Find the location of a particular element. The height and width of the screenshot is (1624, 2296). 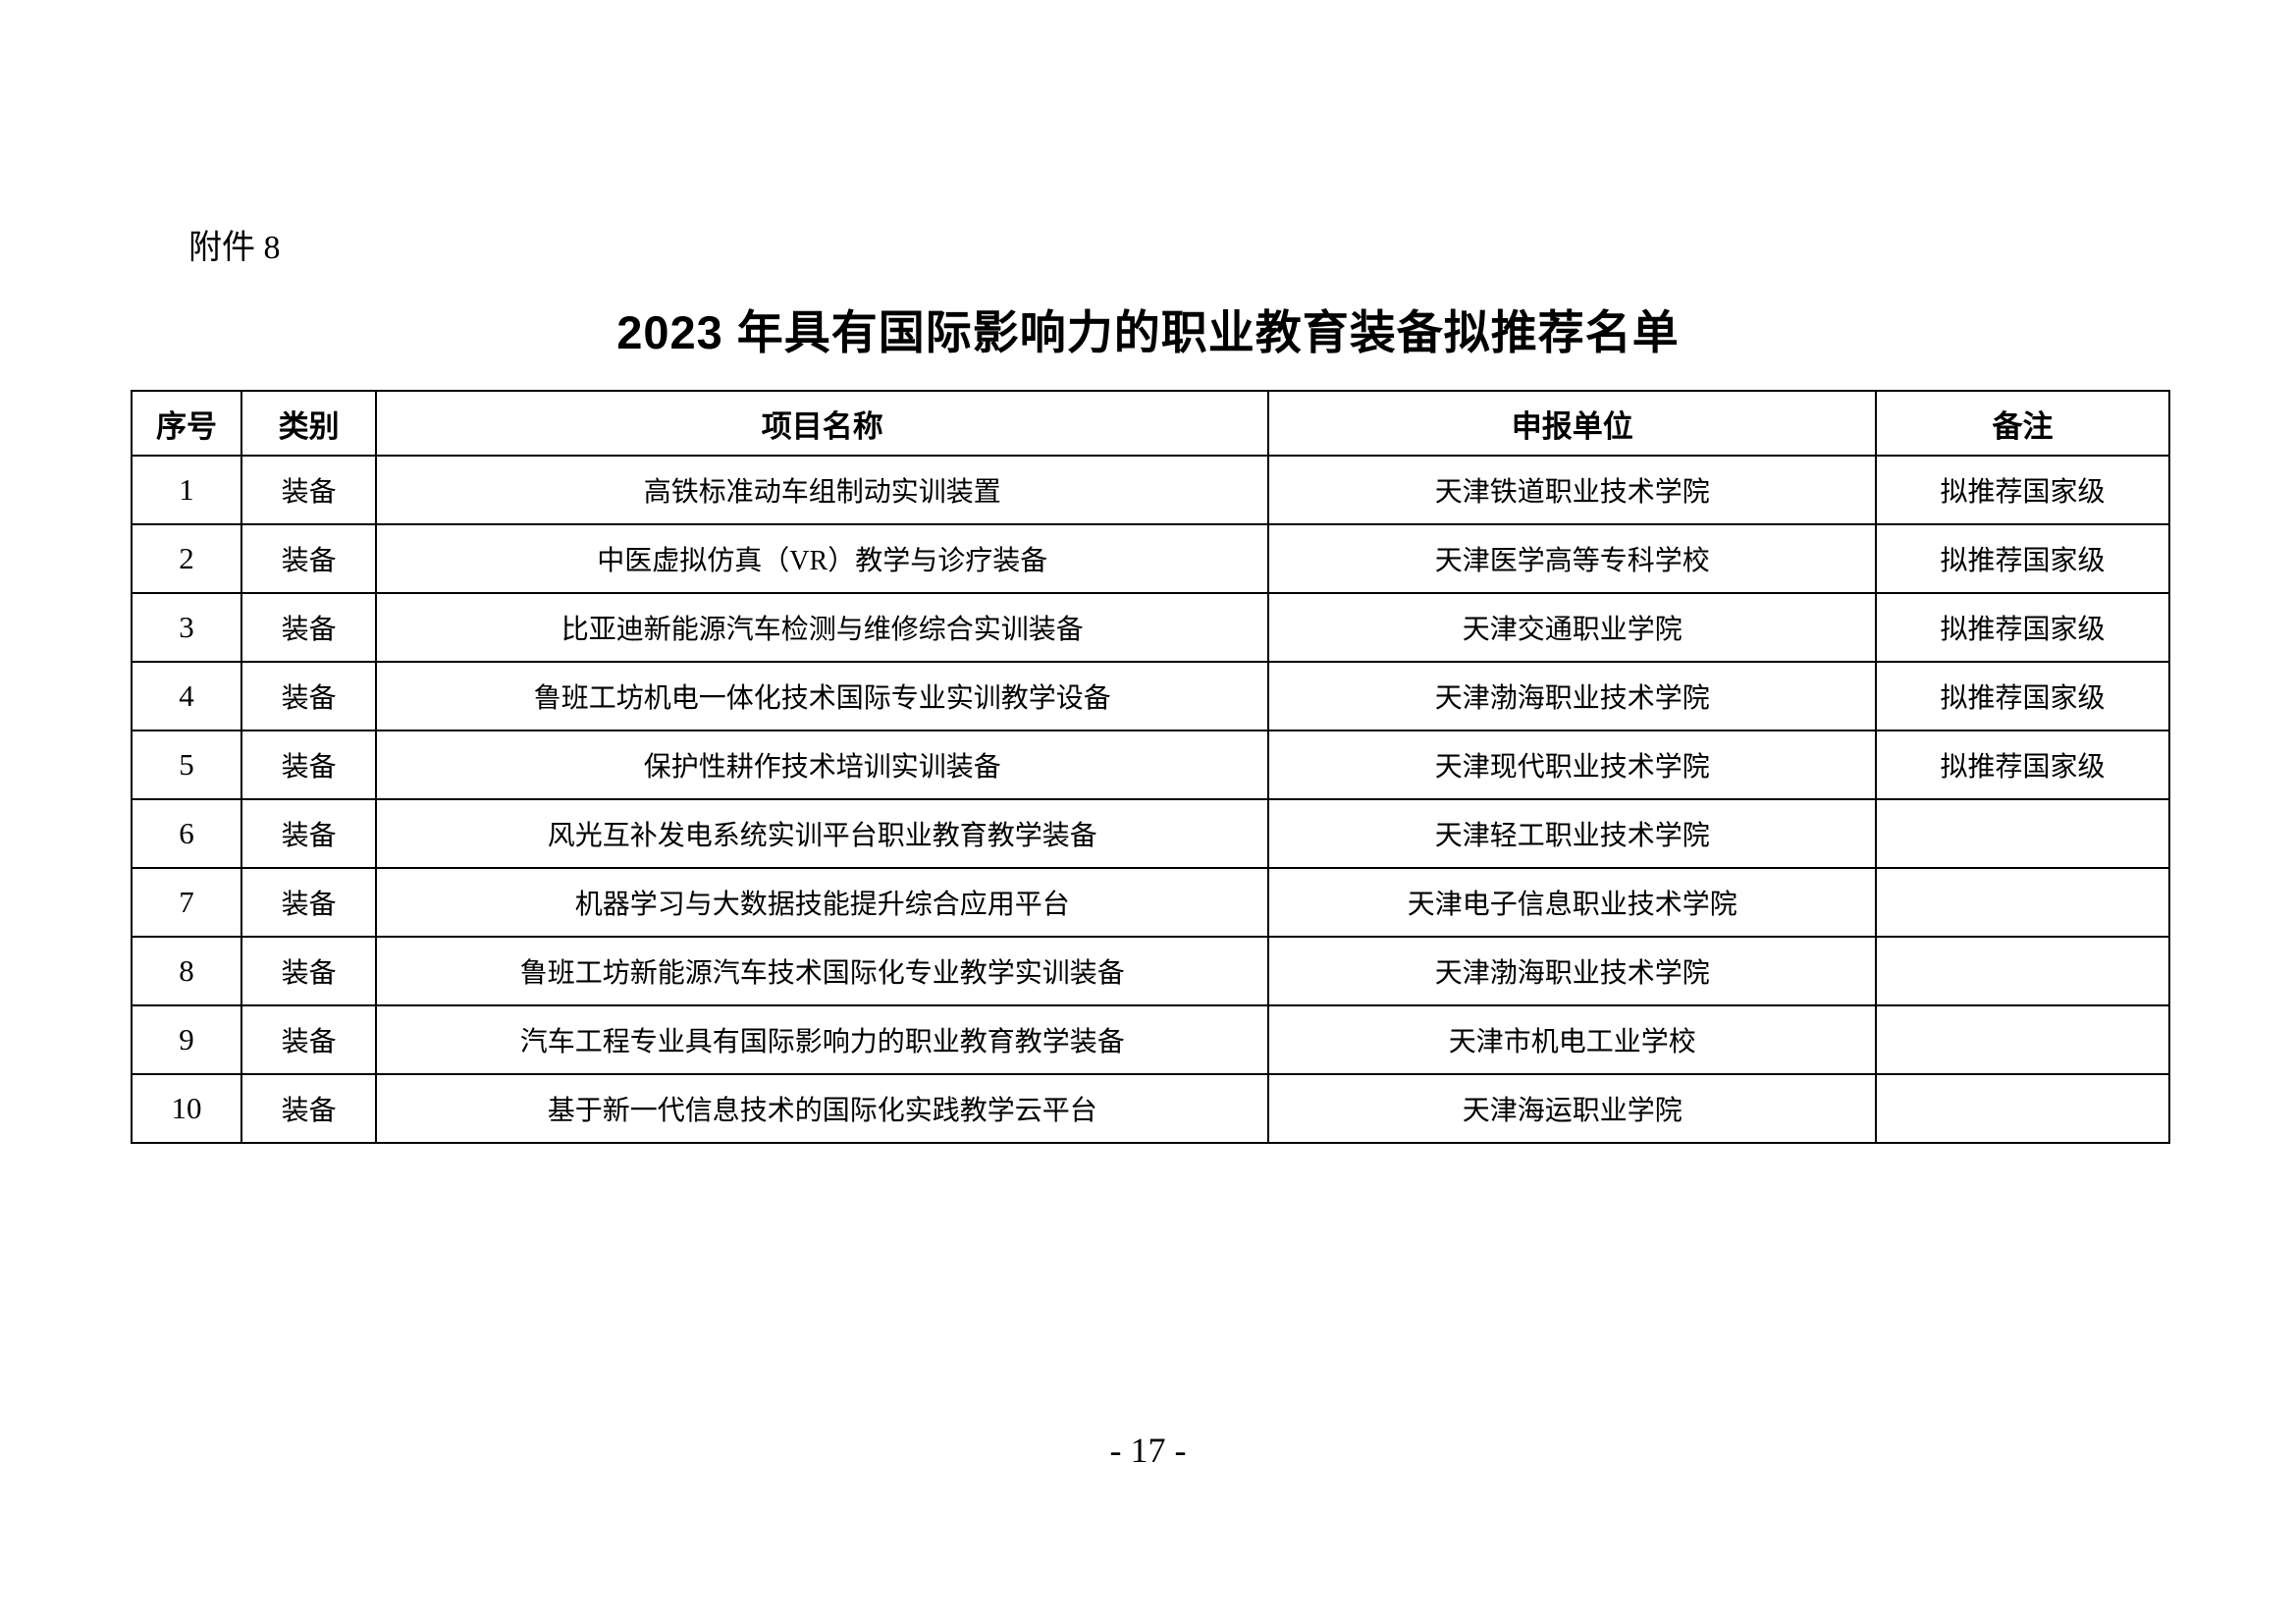

cell-no: 6 is located at coordinates (186, 833).